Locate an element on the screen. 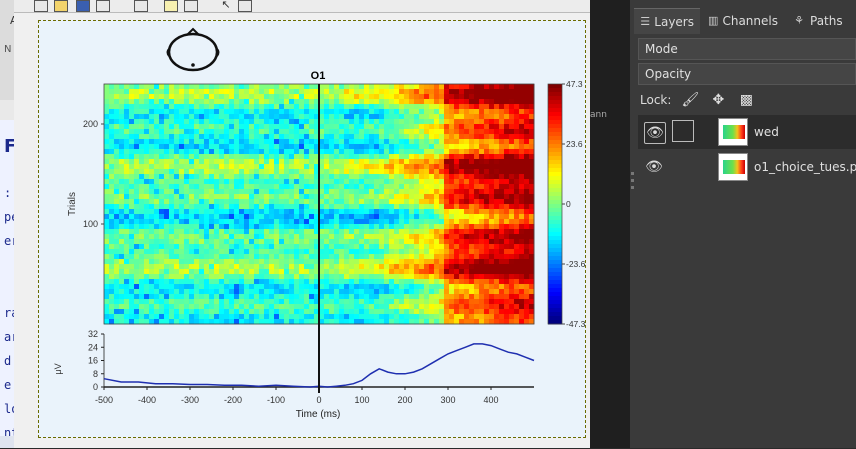  lock-alpha-checker-icon: ▩ is located at coordinates (746, 100).